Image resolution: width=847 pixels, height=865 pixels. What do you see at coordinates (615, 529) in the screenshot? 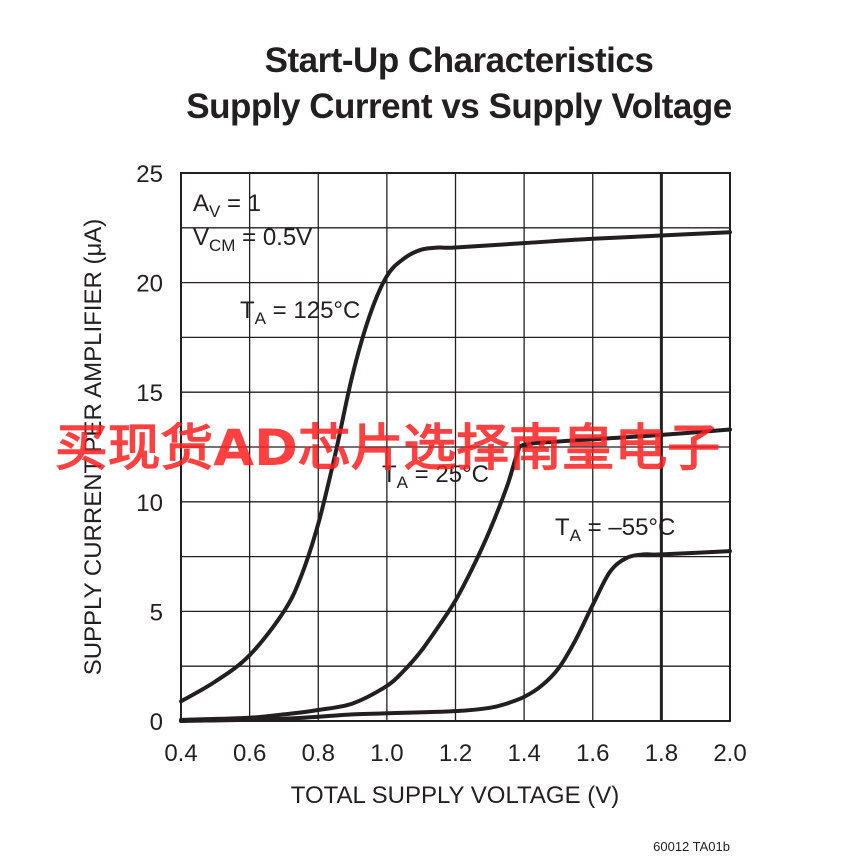
I see `series-label-minus55c: TA = –55°C` at bounding box center [615, 529].